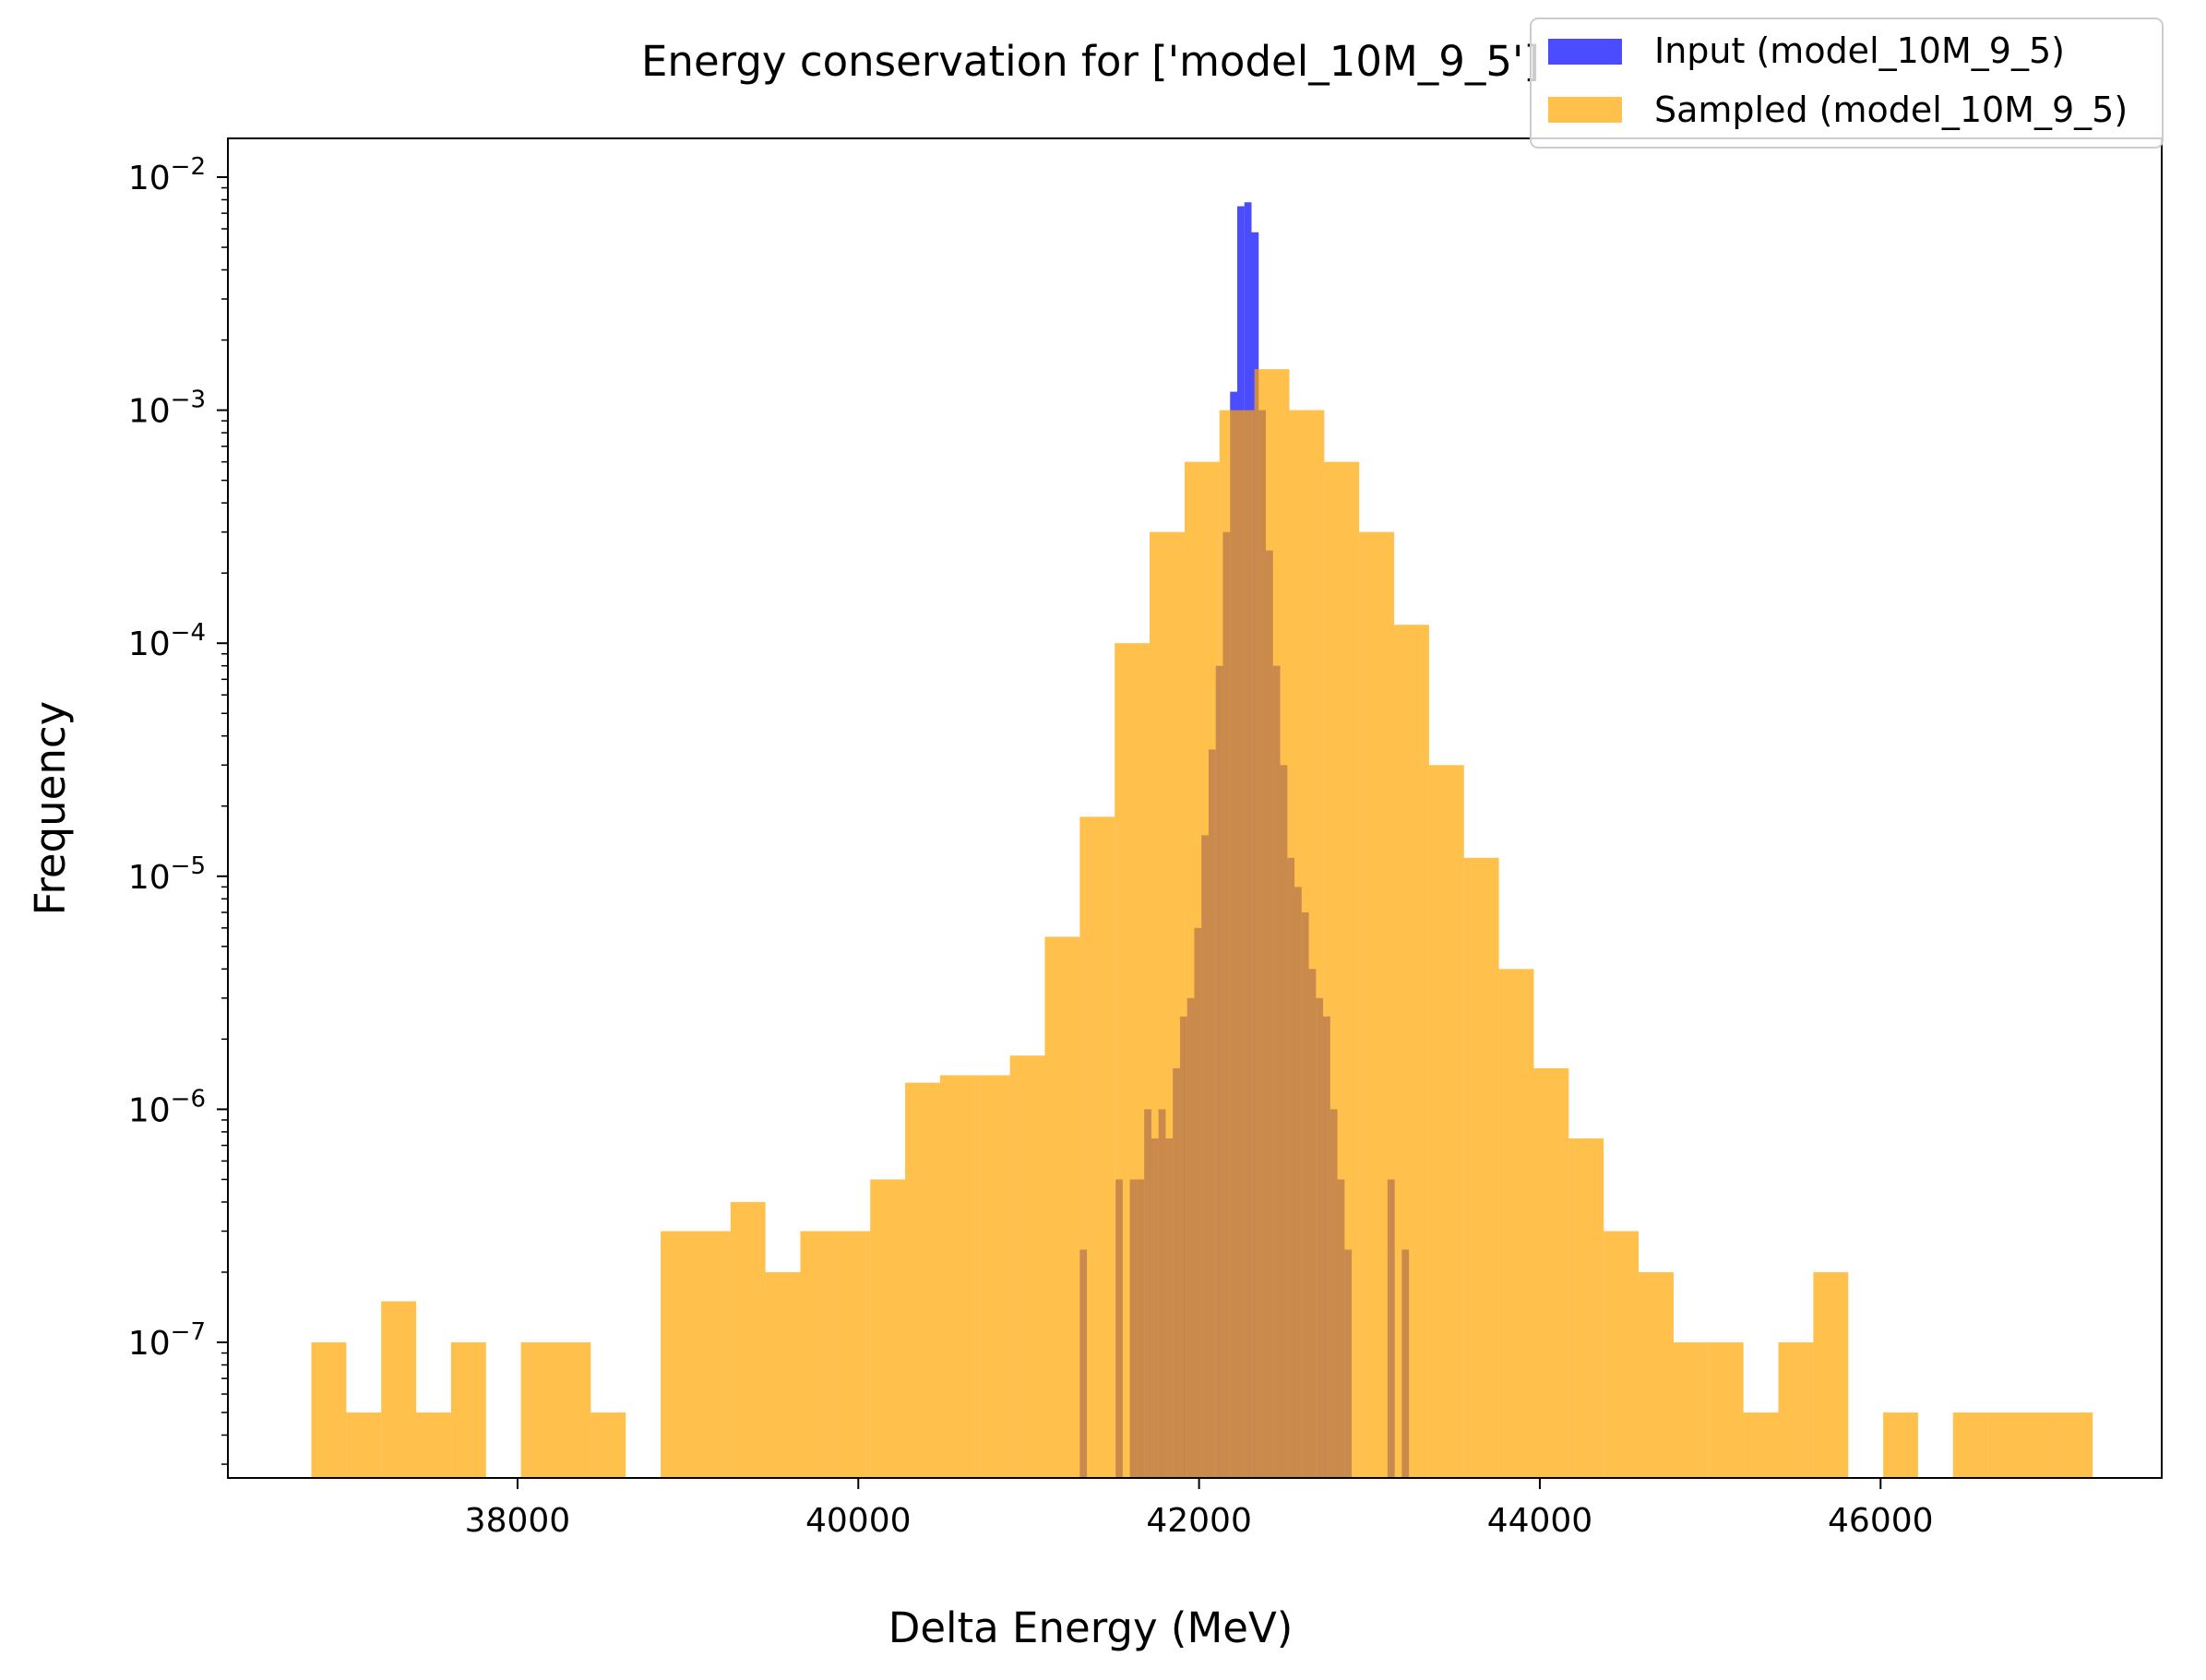  What do you see at coordinates (167, 1340) in the screenshot?
I see `y-tick-label: 10⁻⁷` at bounding box center [167, 1340].